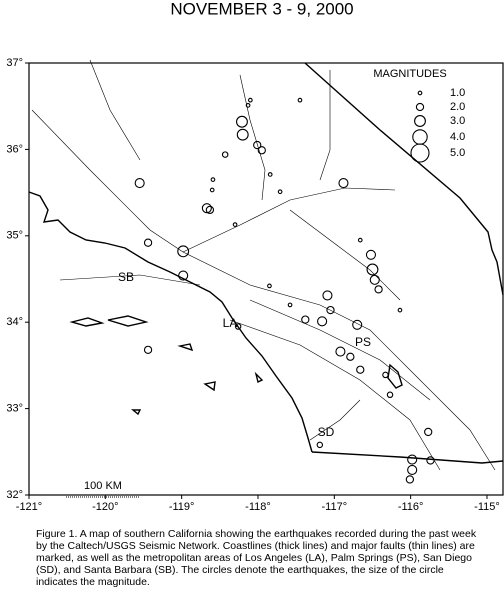 This screenshot has height=604, width=504. What do you see at coordinates (335, 507) in the screenshot?
I see `x-tick-label: -117°` at bounding box center [335, 507].